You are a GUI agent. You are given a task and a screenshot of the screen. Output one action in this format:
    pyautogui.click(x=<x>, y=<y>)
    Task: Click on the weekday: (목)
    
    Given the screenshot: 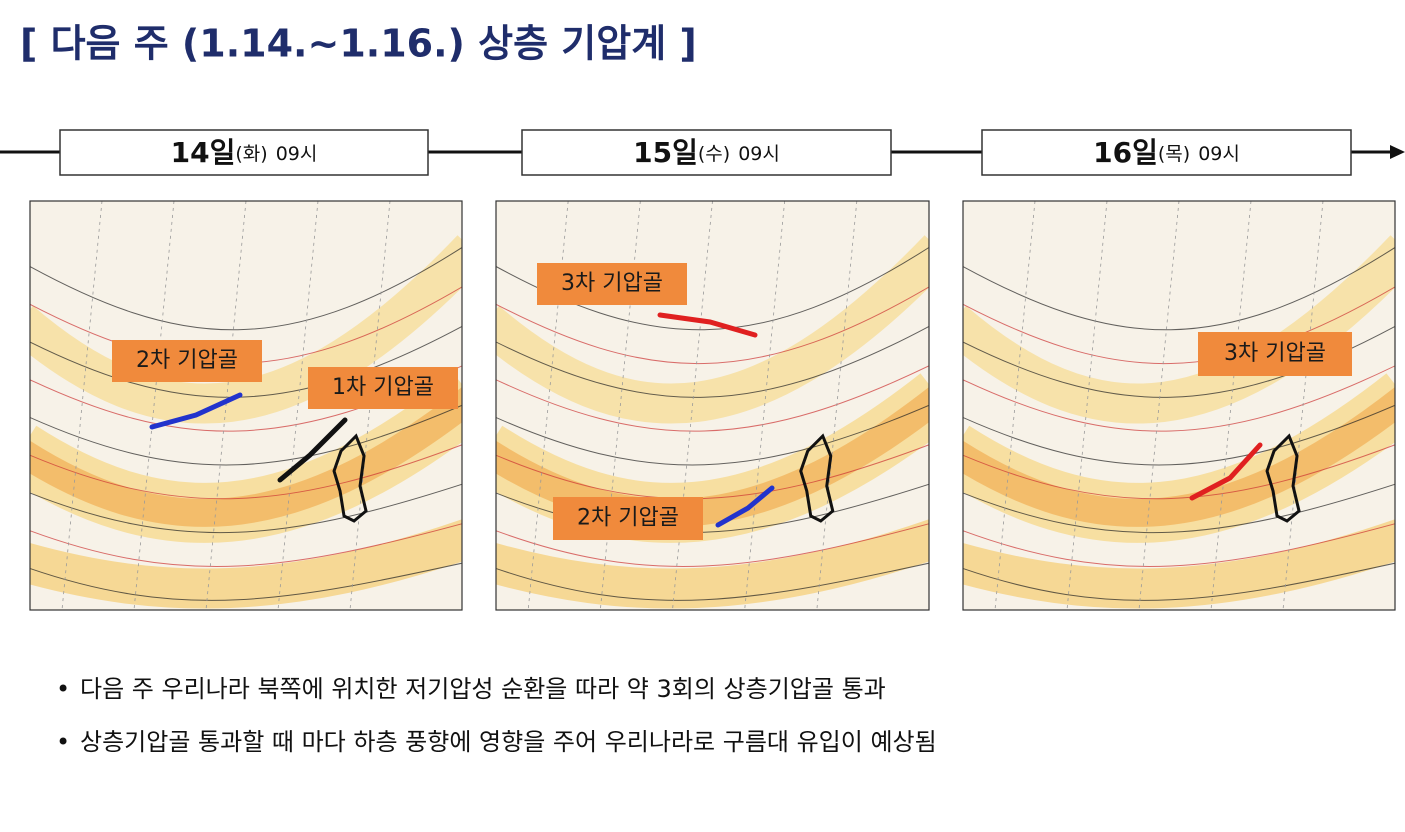 What is the action you would take?
    pyautogui.click(x=1174, y=154)
    